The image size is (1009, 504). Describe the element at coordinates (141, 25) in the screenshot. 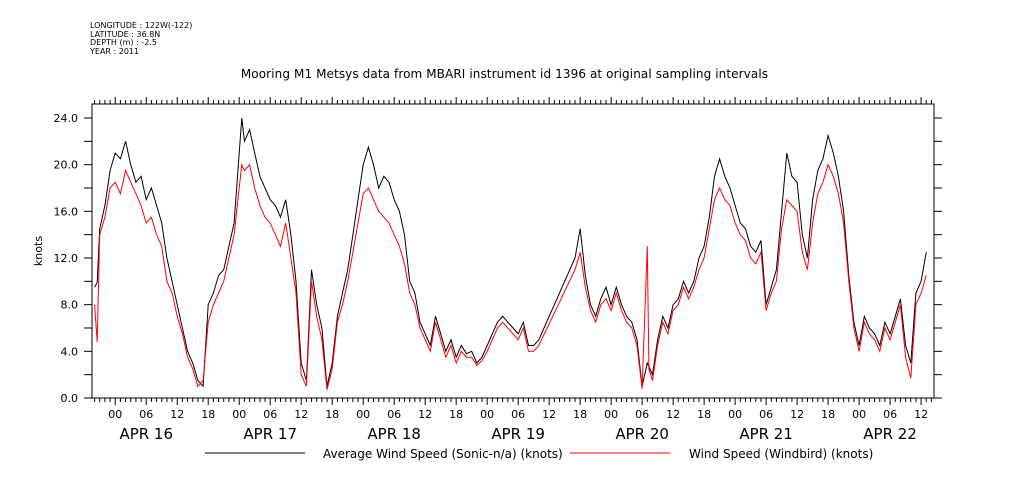

I see `longitude-text: LONGITUDE : 122W(-122)` at that location.